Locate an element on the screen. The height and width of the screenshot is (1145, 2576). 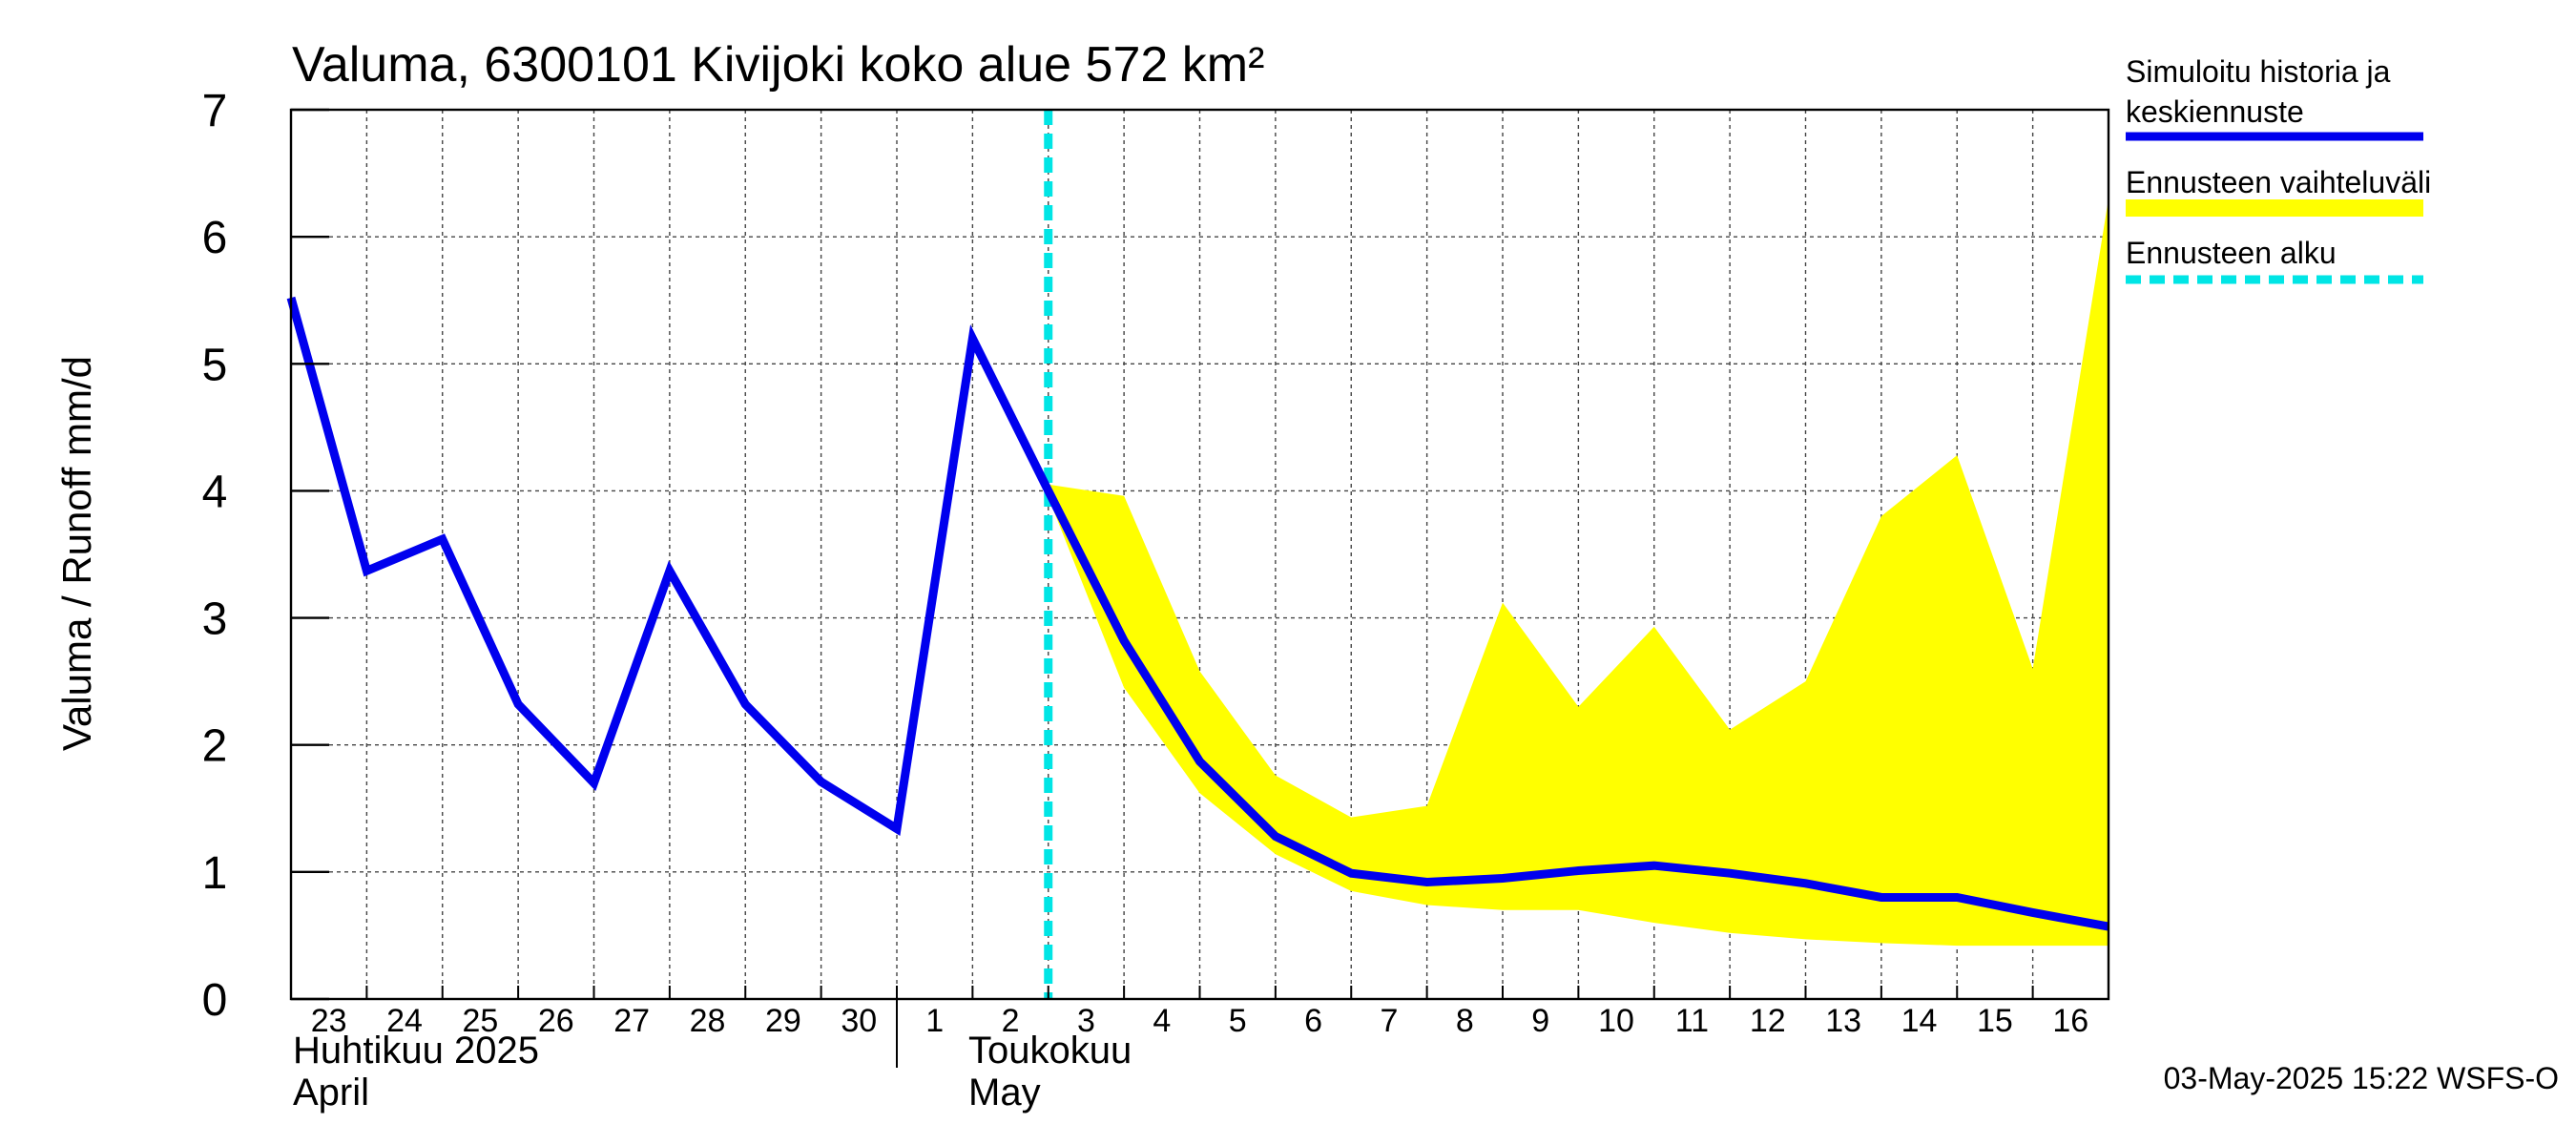
x-tick-label: 15 is located at coordinates (1995, 1021).